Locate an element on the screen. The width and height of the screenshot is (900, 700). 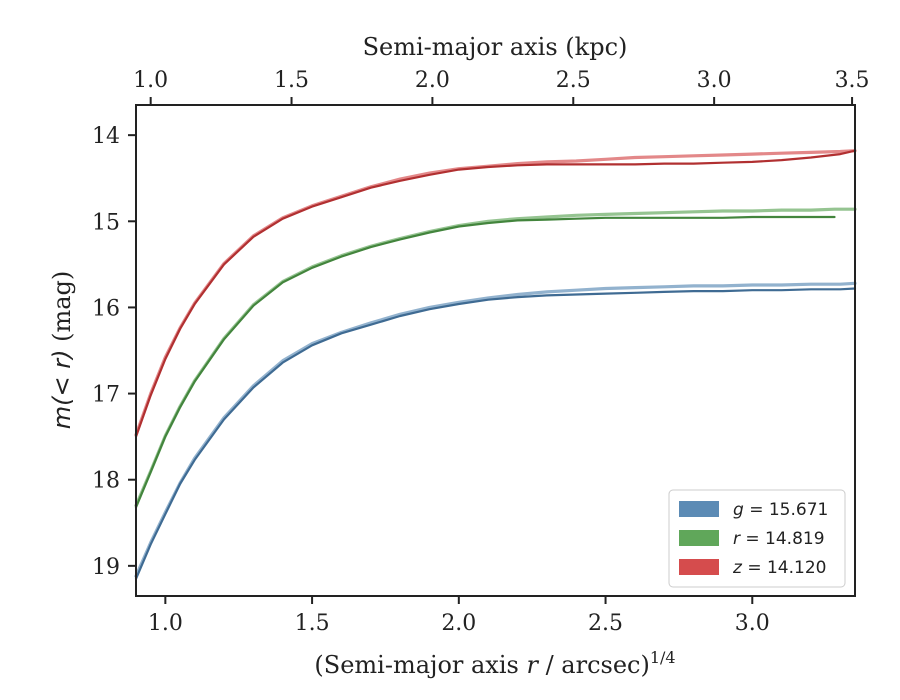
top-tick-label: 2.0 is located at coordinates (432, 80).